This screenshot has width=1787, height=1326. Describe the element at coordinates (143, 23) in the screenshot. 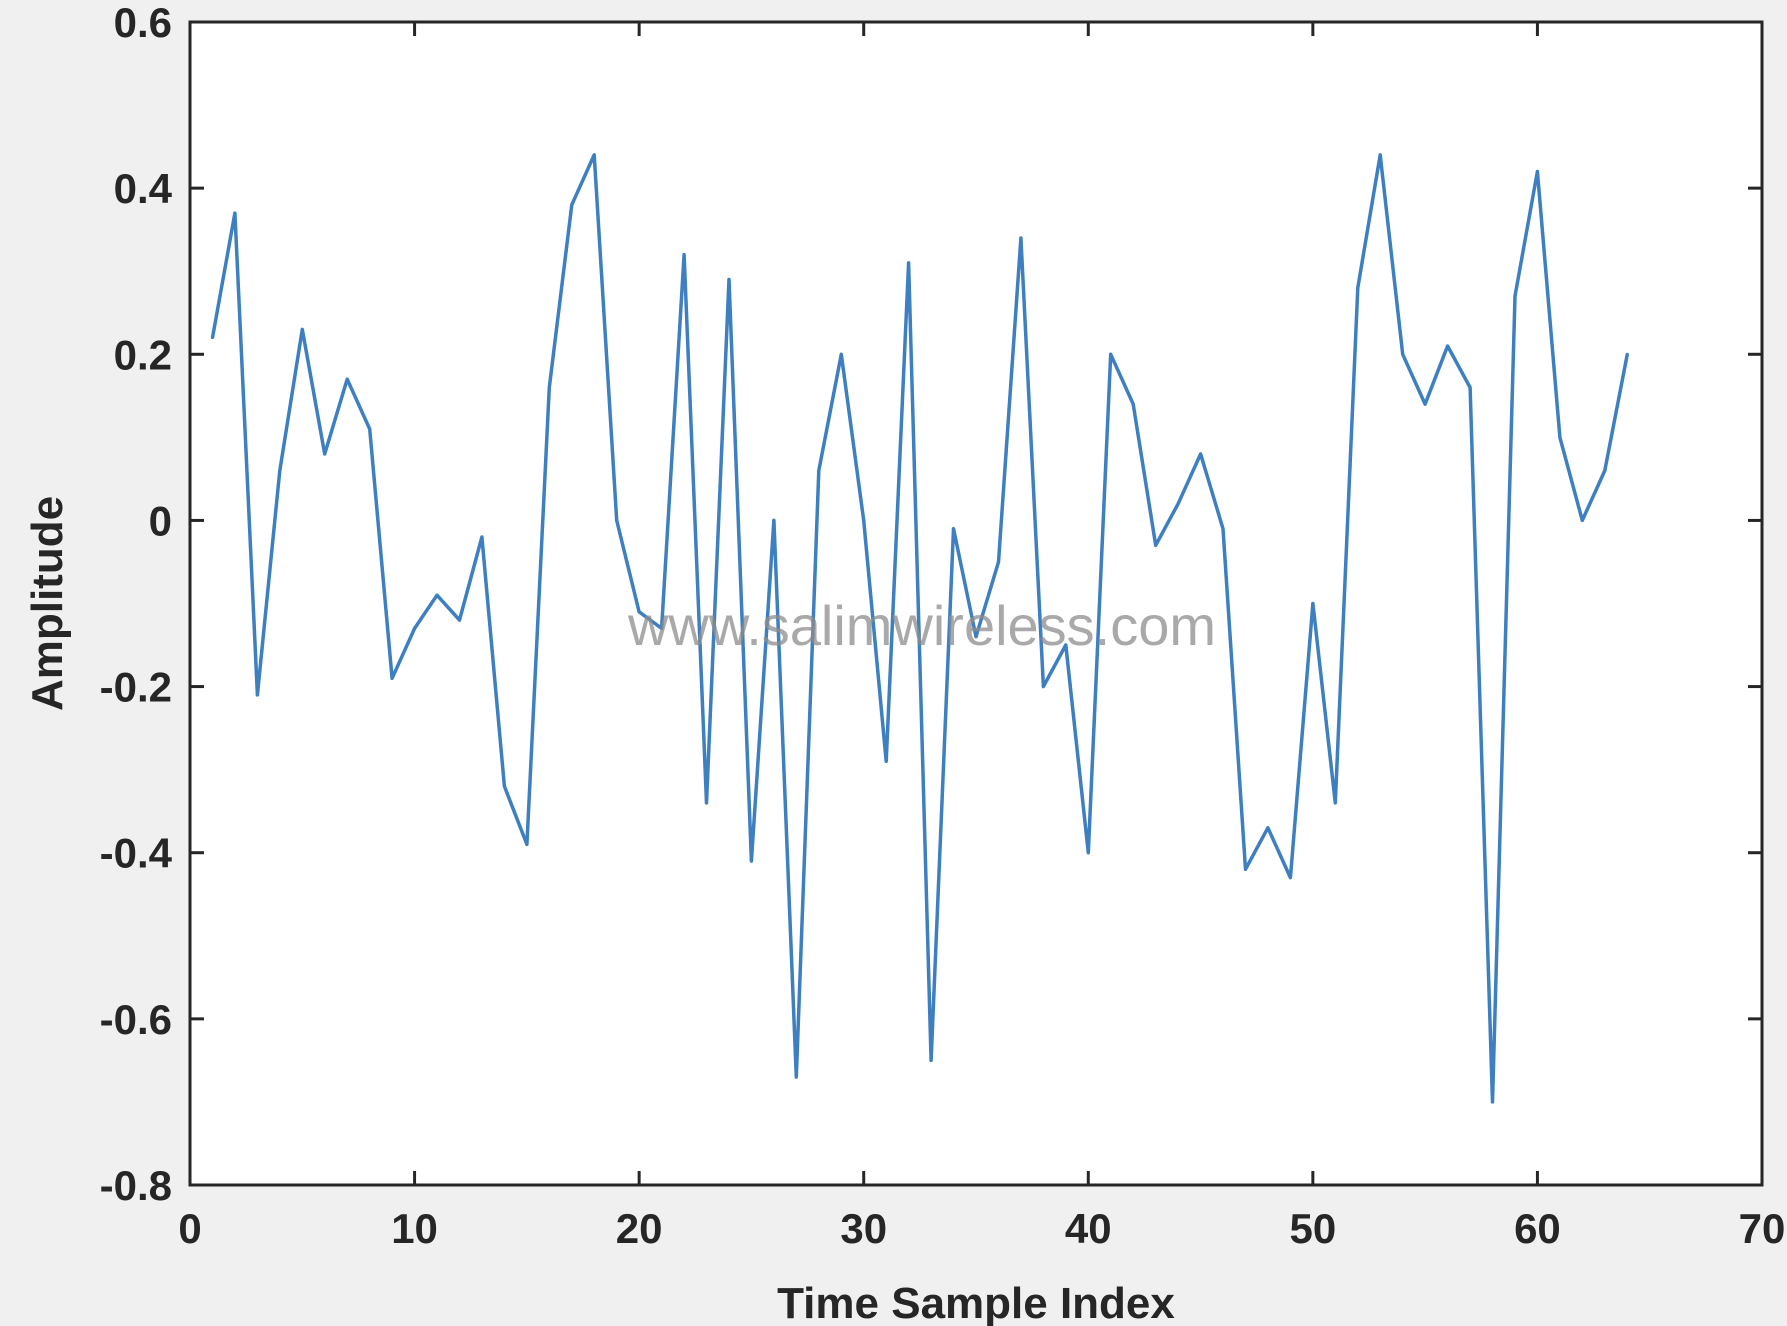

I see `y-tick-label: 0.6` at that location.